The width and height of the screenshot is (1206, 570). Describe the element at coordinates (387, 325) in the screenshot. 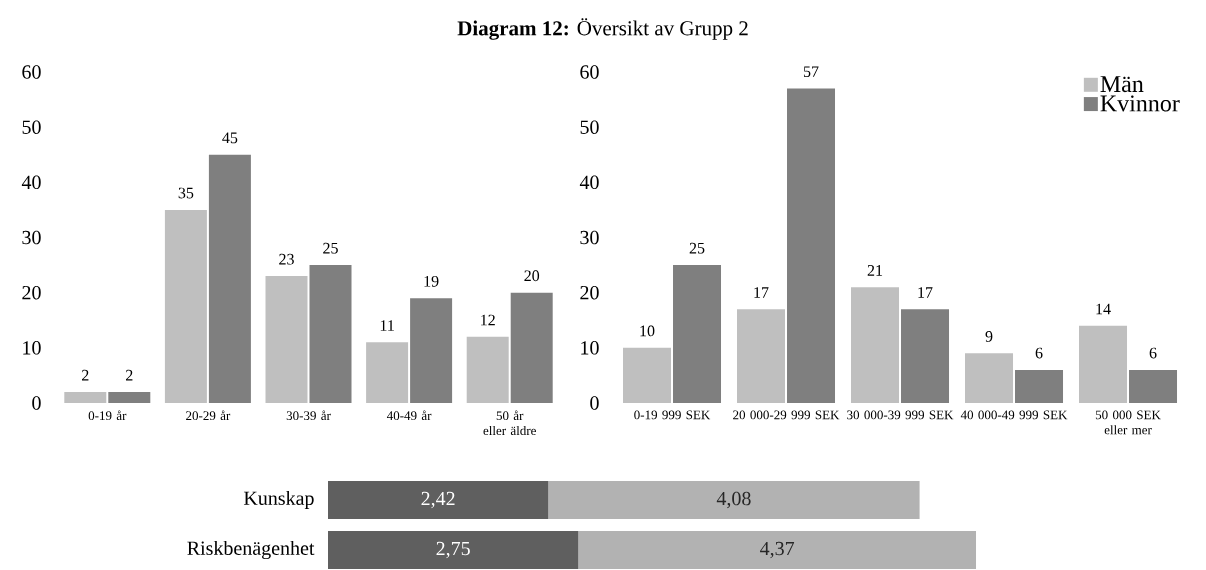

I see `data-label: 11` at that location.